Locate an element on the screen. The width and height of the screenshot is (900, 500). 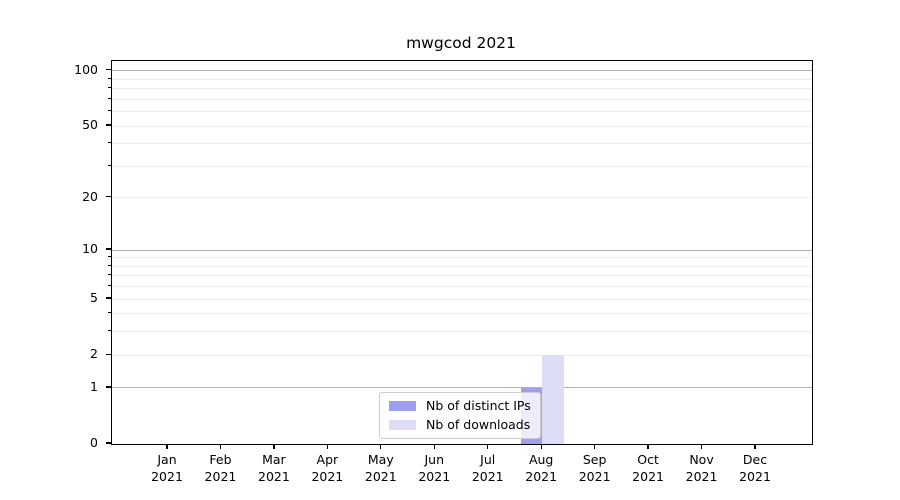
x-tick-label: Feb 2021 is located at coordinates (220, 468).